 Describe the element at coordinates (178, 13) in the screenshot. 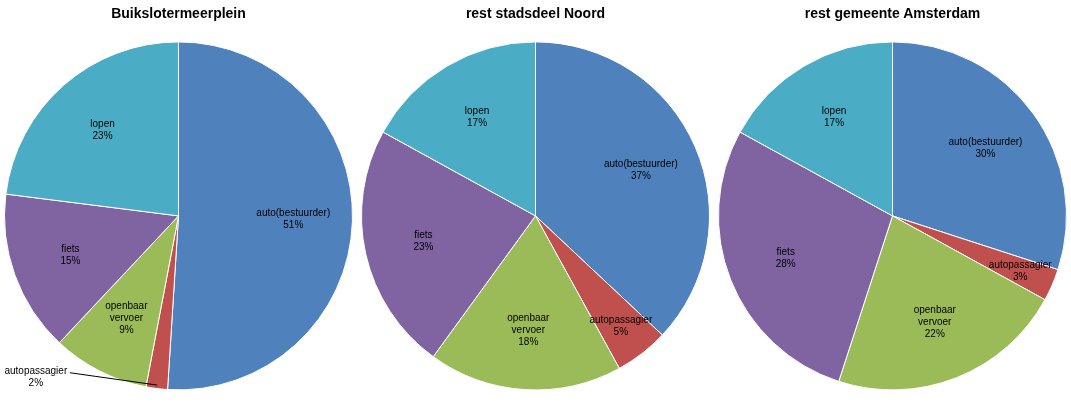

I see `chart-title: Buikslotermeerplein` at that location.